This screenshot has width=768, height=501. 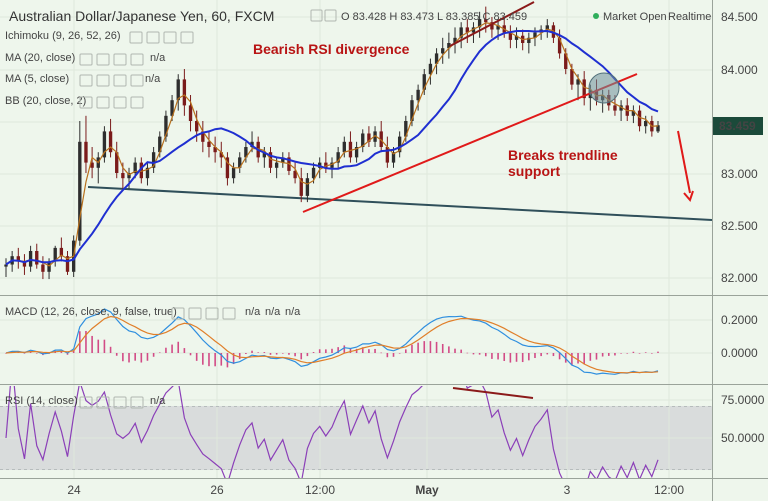 What do you see at coordinates (743, 400) in the screenshot?
I see `tick-label-rsi: 75.0000` at bounding box center [743, 400].